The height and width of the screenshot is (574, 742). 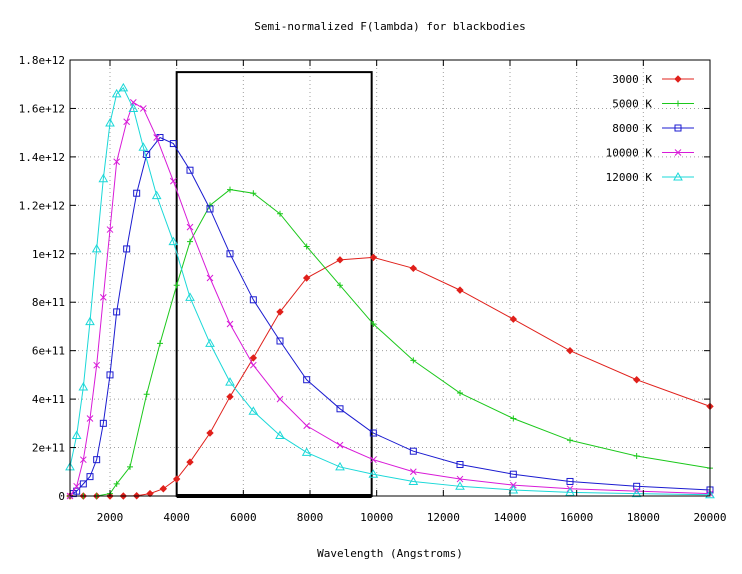 What do you see at coordinates (629, 153) in the screenshot?
I see `legend-label-10000-k: 10000 K` at bounding box center [629, 153].